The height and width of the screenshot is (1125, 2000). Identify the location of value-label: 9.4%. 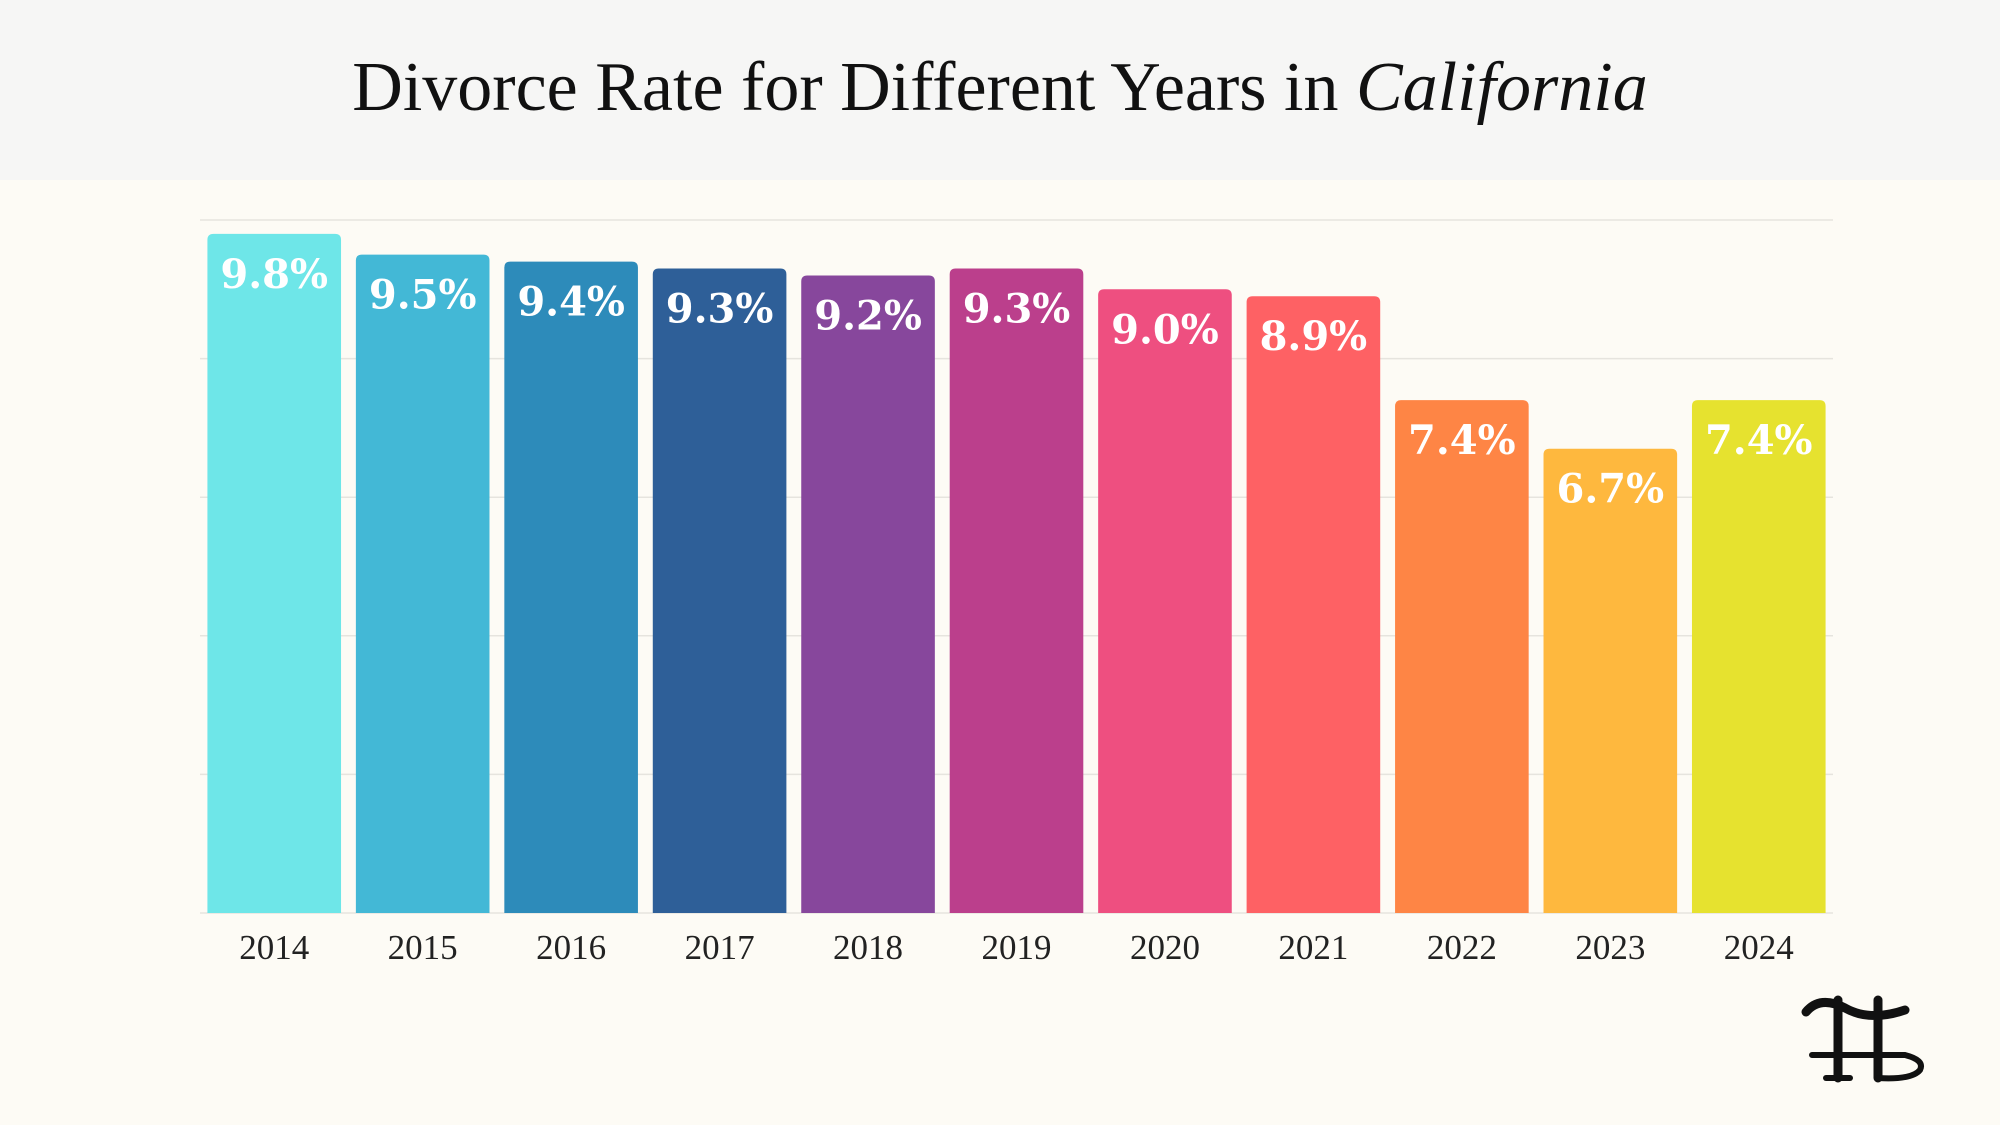
(571, 302).